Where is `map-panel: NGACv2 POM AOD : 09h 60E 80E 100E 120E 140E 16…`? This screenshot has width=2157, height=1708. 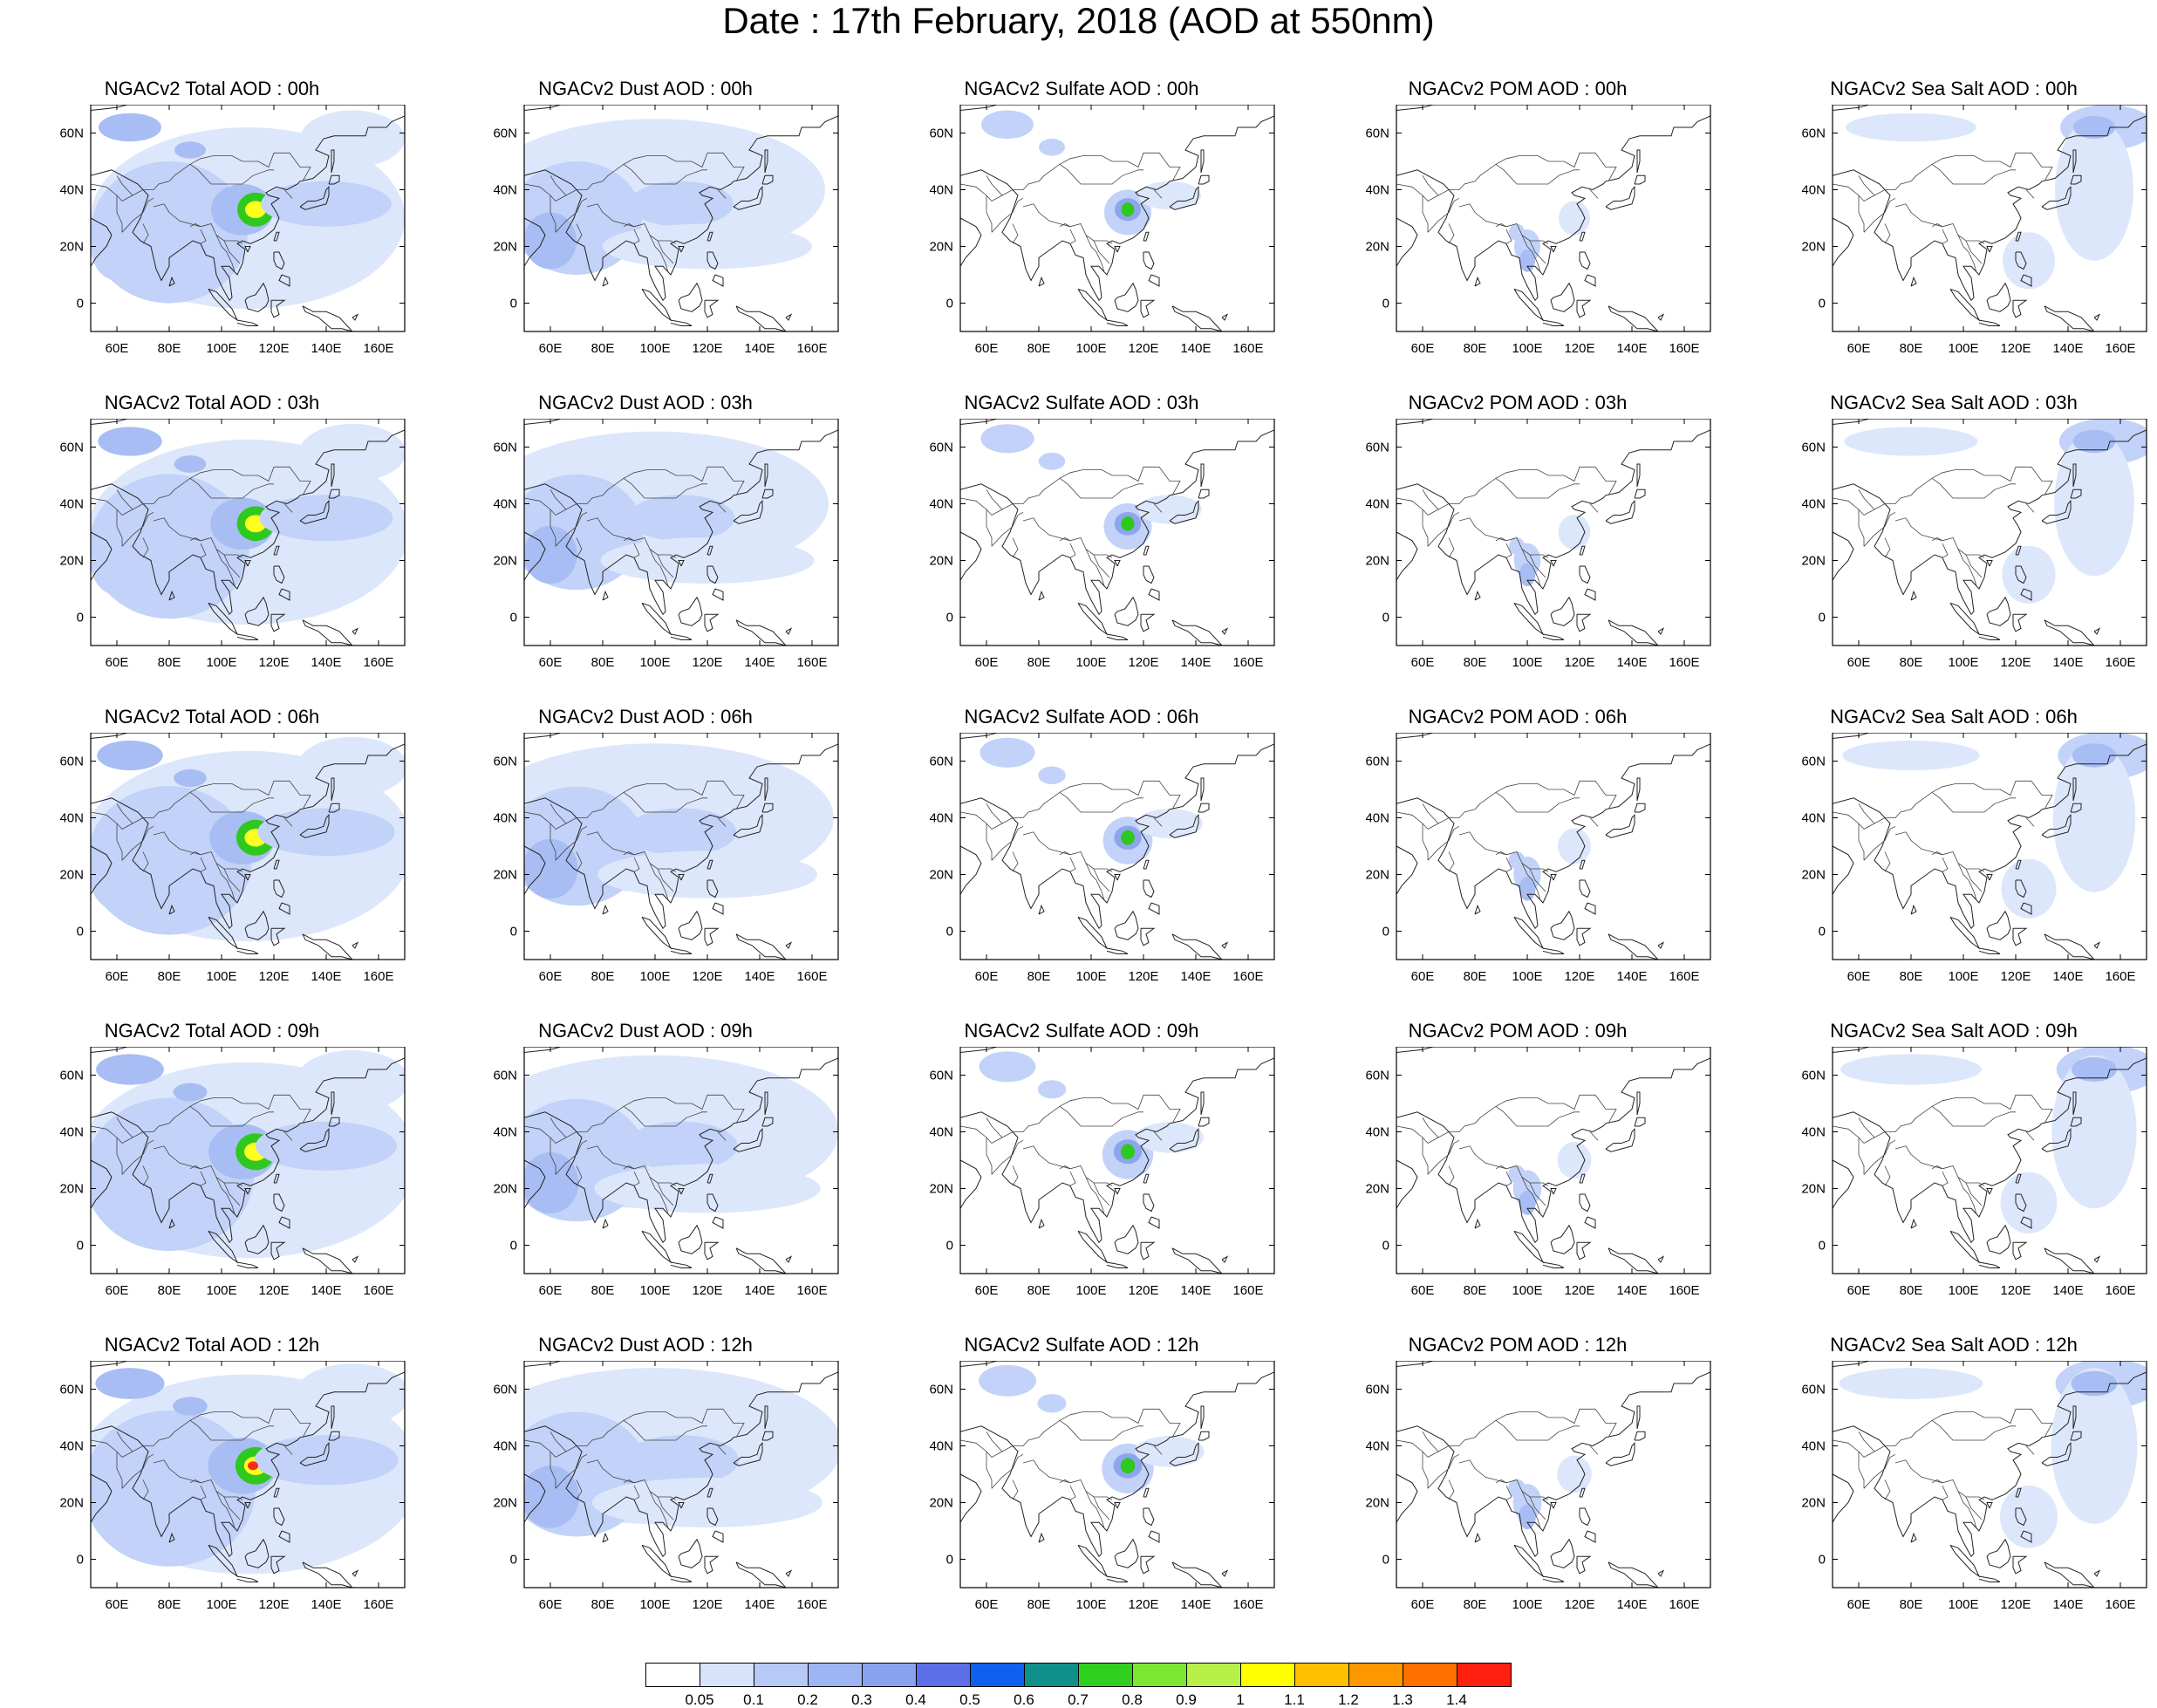
map-panel: NGACv2 POM AOD : 09h 60E 80E 100E 120E 140E 16… is located at coordinates (1518, 1175).